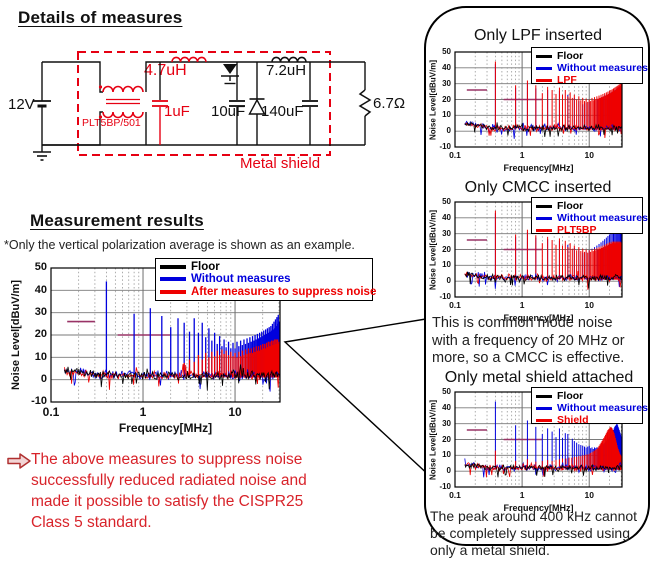 Image resolution: width=655 pixels, height=565 pixels. Describe the element at coordinates (538, 35) in the screenshot. I see `lpf-chart-title: Only LPF inserted` at that location.